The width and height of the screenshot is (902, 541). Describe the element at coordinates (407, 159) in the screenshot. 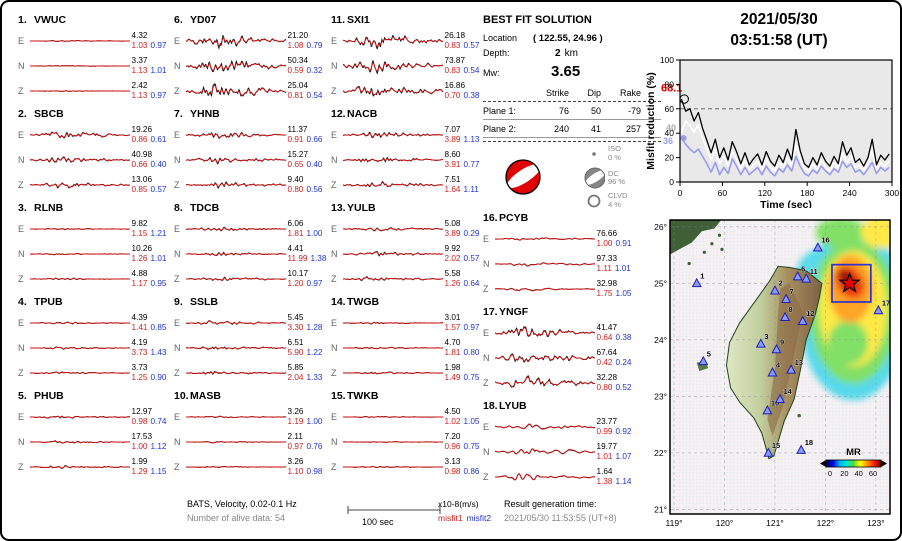

I see `trace-row-n: N 8.60 3.91 0.77` at that location.